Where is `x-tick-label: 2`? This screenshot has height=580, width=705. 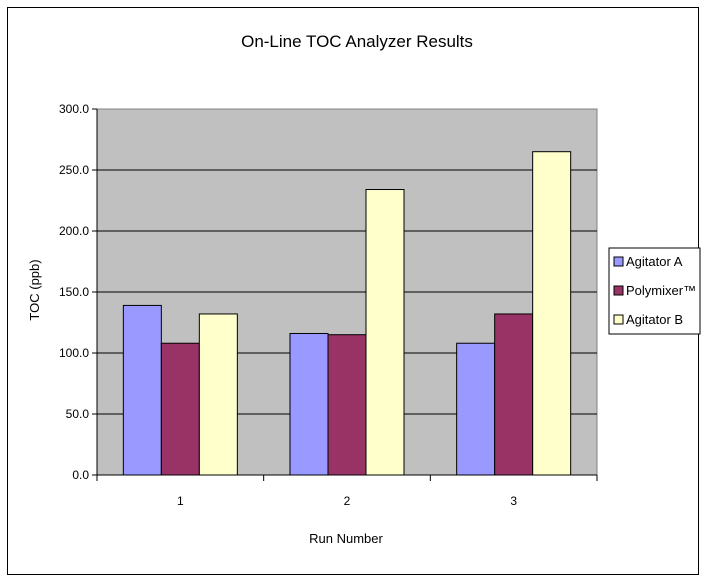 x-tick-label: 2 is located at coordinates (347, 501).